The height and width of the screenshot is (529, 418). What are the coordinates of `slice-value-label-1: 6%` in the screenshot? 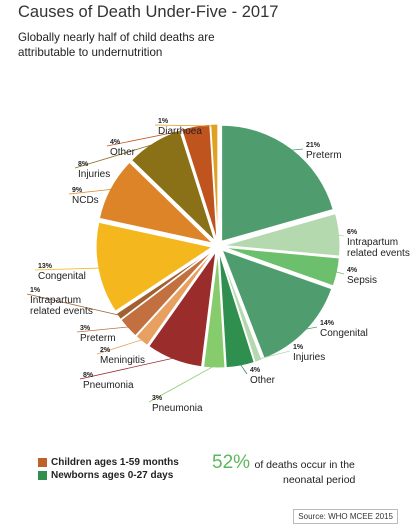 It's located at (352, 232).